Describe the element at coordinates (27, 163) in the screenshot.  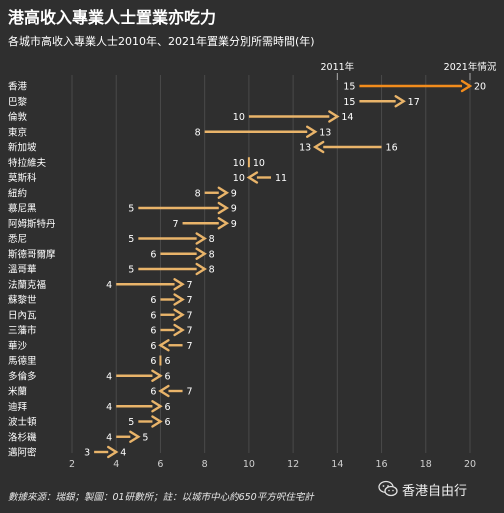
I see `city-label: 特拉維夫` at that location.